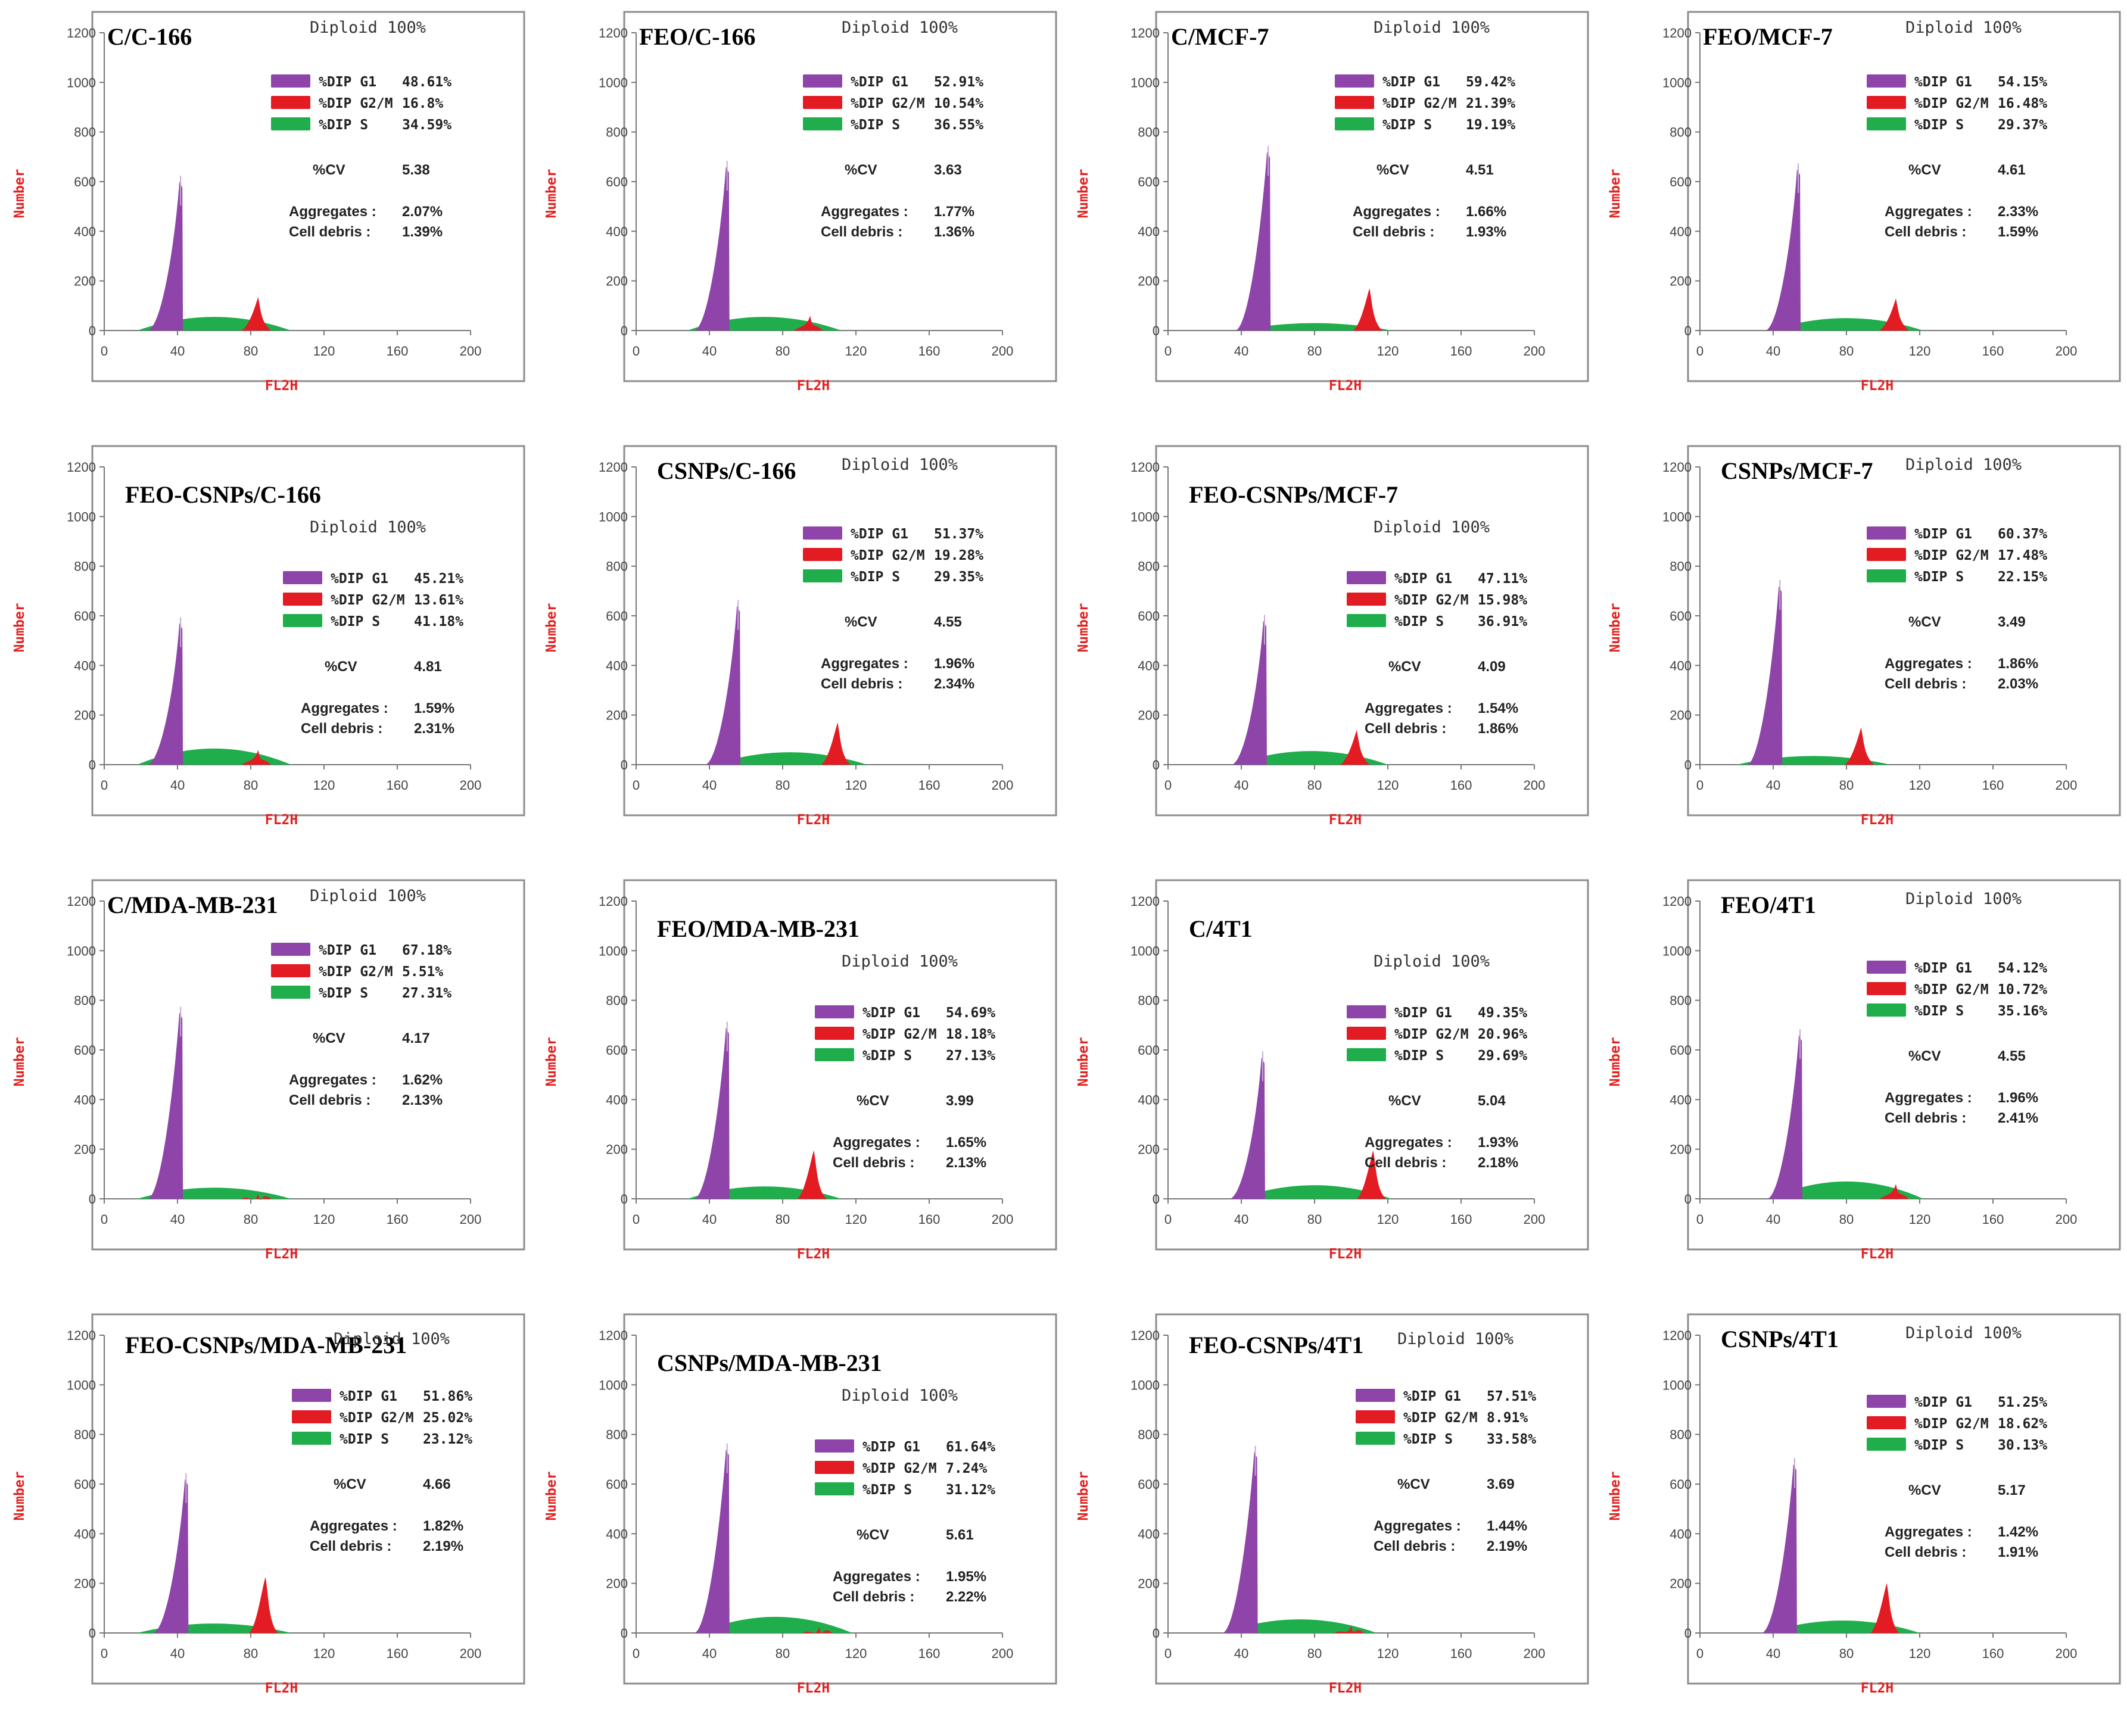 This screenshot has height=1736, width=2127. Describe the element at coordinates (2023, 555) in the screenshot. I see `legend-value: 17.48%` at that location.